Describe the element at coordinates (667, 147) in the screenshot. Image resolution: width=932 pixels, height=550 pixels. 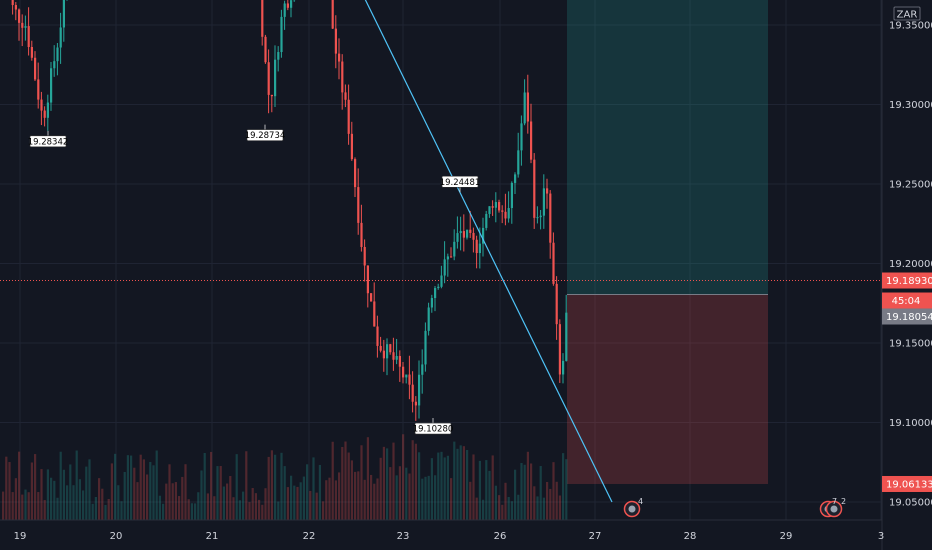
I see `profit-zone` at that location.